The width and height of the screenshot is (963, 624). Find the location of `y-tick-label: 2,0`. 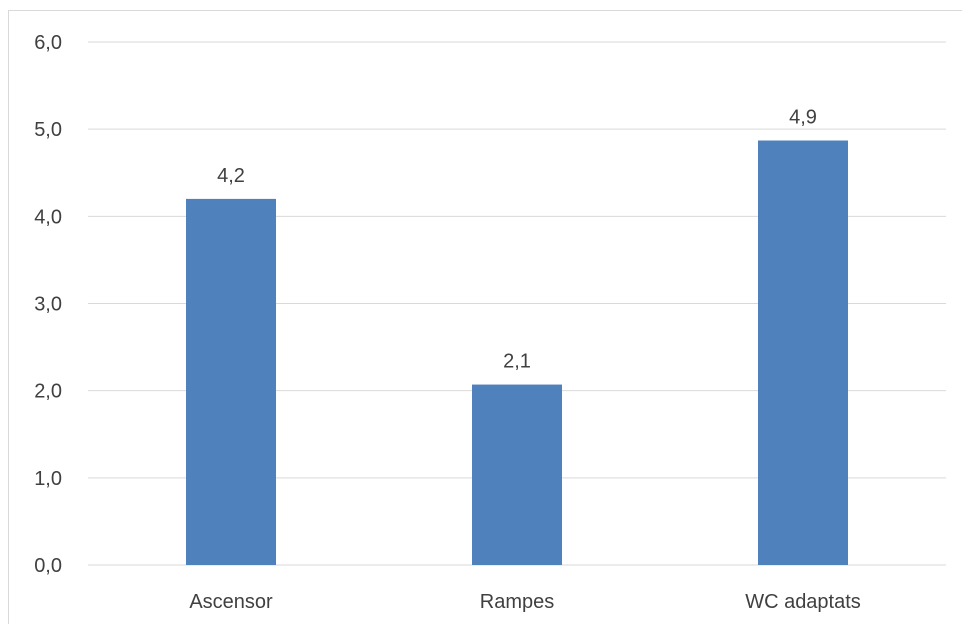

y-tick-label: 2,0 is located at coordinates (48, 392).